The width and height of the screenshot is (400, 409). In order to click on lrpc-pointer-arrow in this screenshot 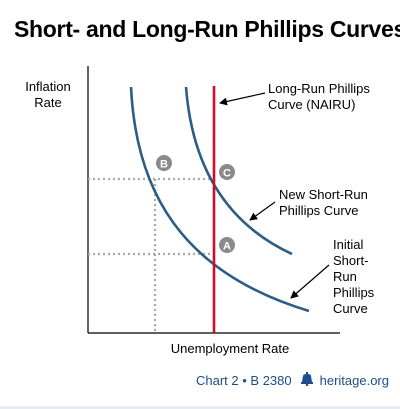, I will do `click(242, 99)`.